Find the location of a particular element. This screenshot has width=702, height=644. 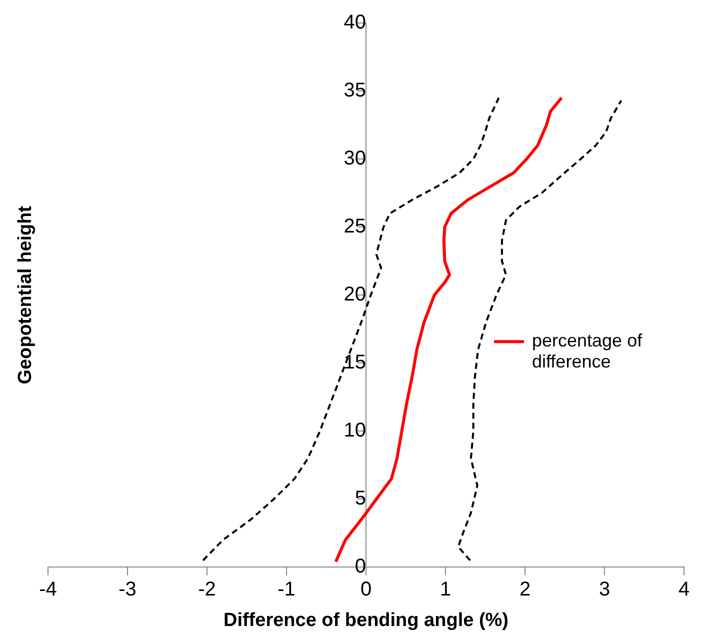

x-tick-label: -3 is located at coordinates (127, 589).